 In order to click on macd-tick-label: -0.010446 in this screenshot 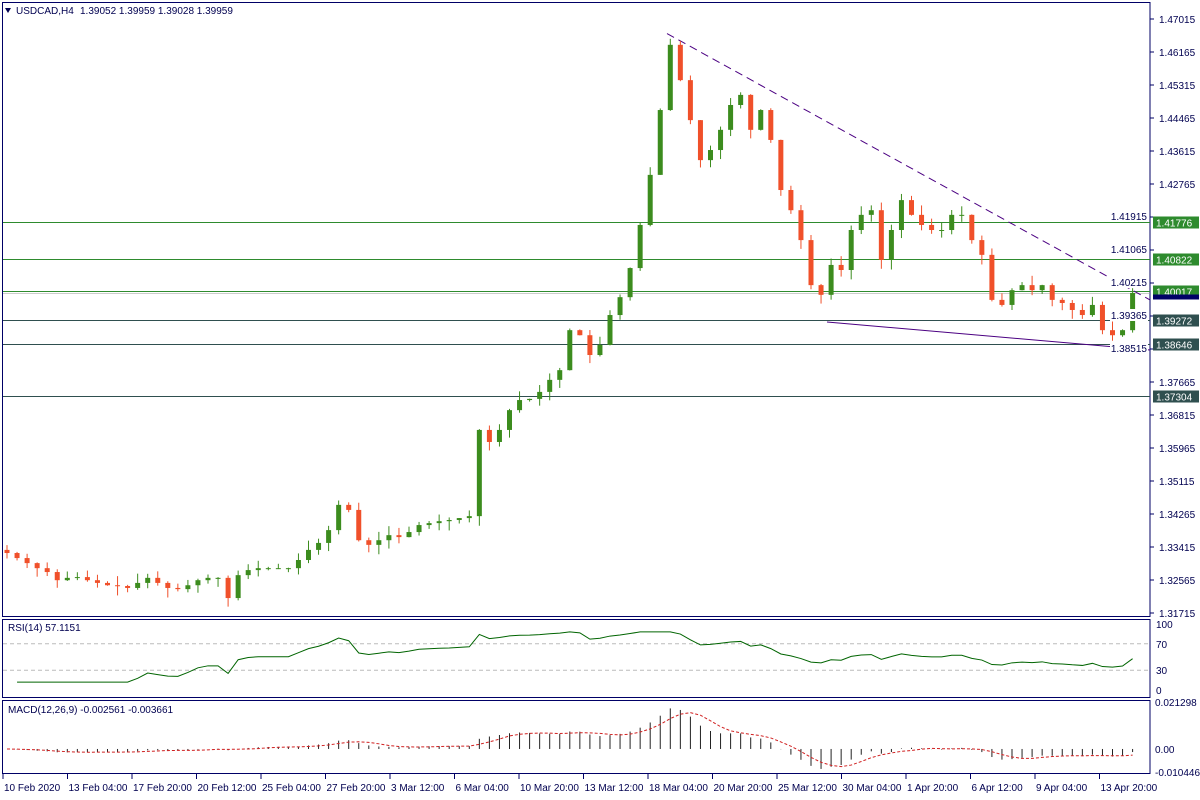, I will do `click(1177, 773)`.